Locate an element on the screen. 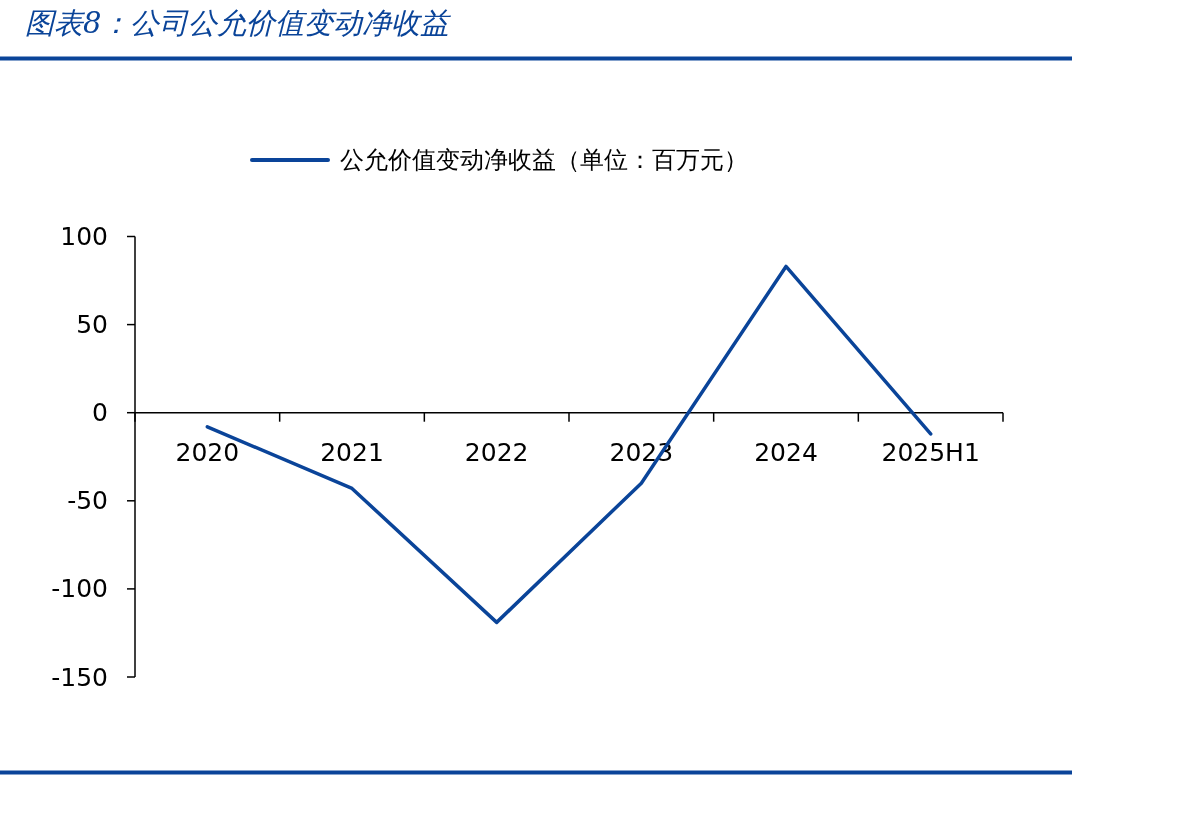  x-tick-label: 2024 is located at coordinates (786, 453).